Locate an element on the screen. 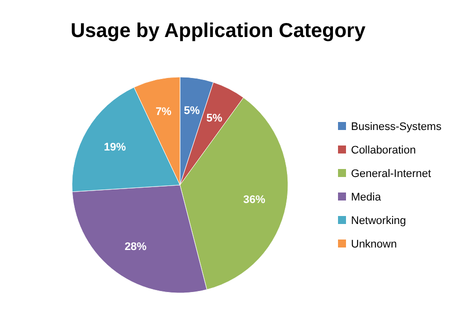 This screenshot has height=322, width=468. legend-label: Networking is located at coordinates (378, 220).